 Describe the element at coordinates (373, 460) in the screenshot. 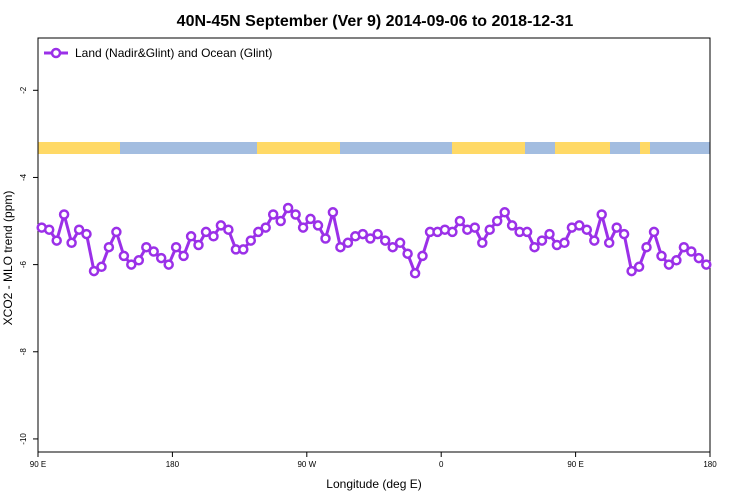

I see `x-axis: 90 E 180 90 W 0 90 E 180` at that location.